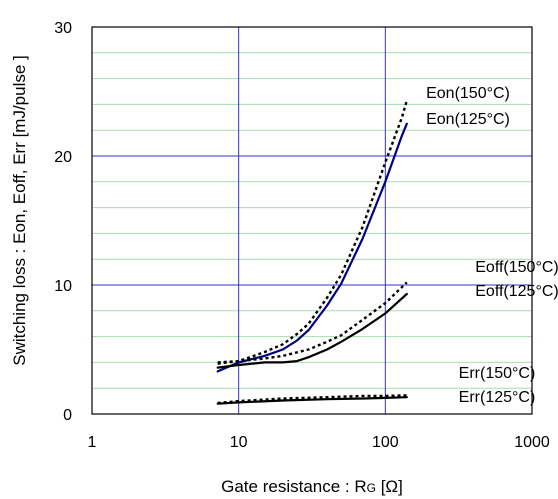  I want to click on y-tick-label: 20, so click(63, 157).